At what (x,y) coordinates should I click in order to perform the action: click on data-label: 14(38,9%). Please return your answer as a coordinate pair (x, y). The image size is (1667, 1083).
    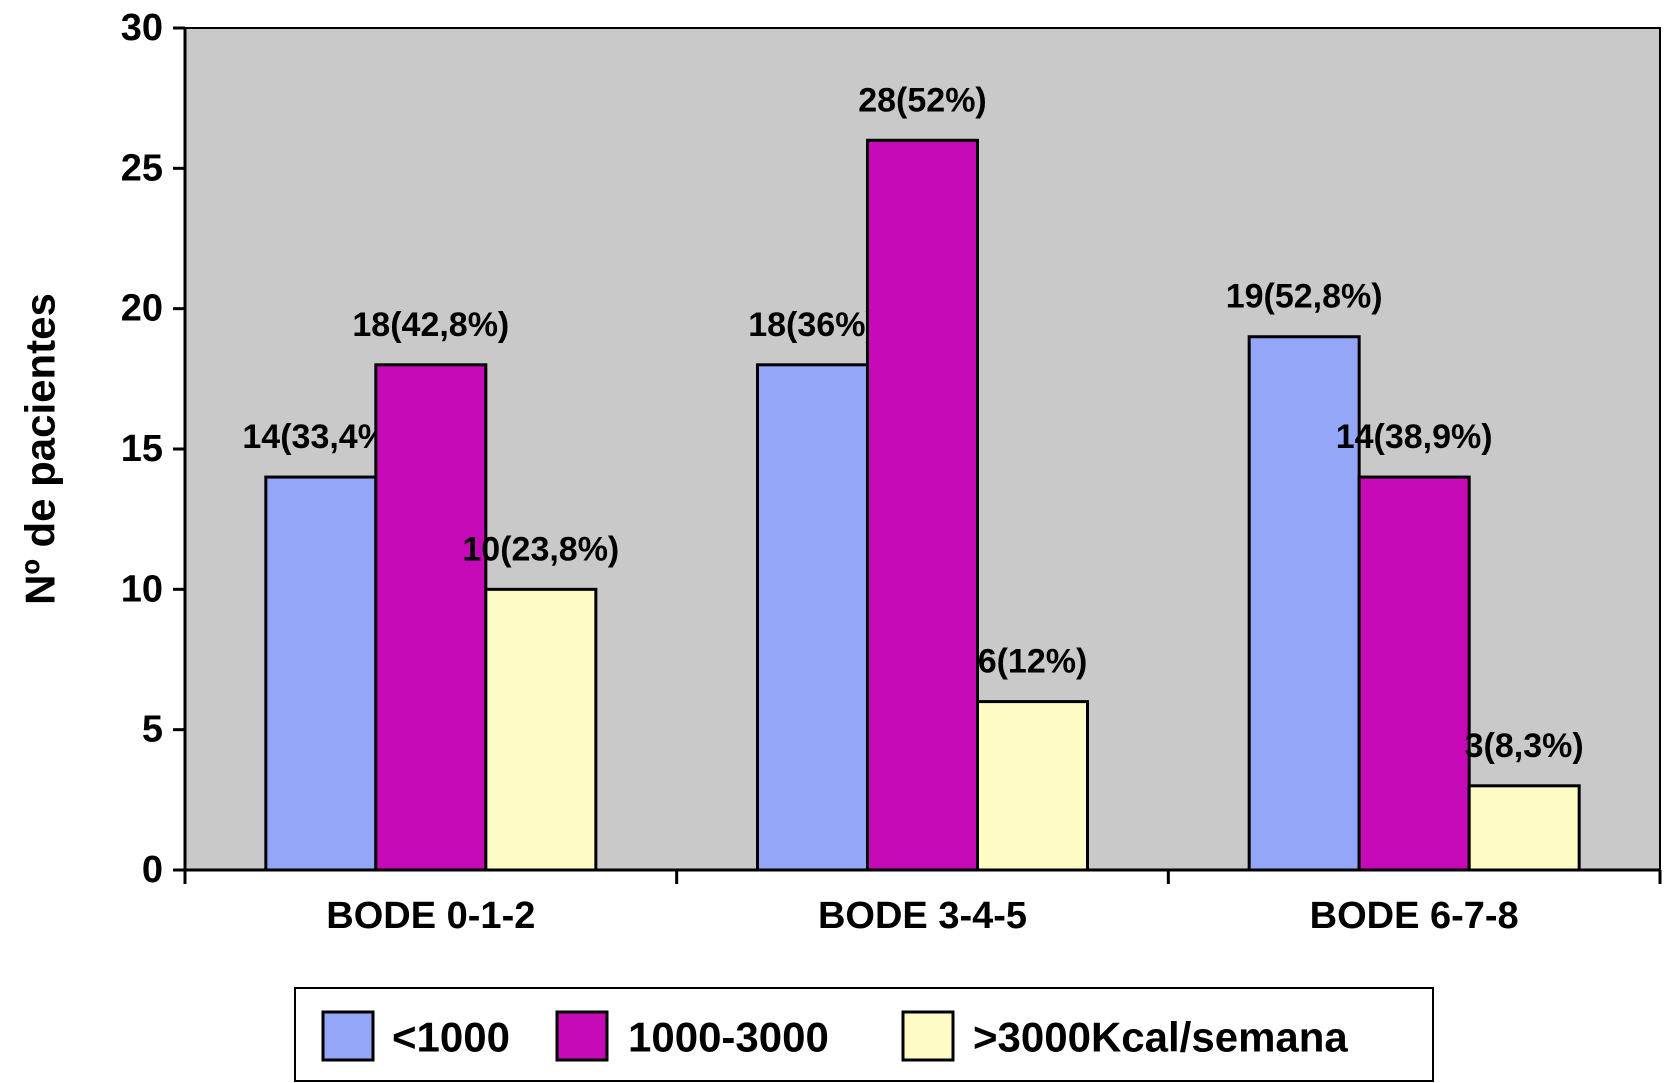
    Looking at the image, I should click on (1414, 437).